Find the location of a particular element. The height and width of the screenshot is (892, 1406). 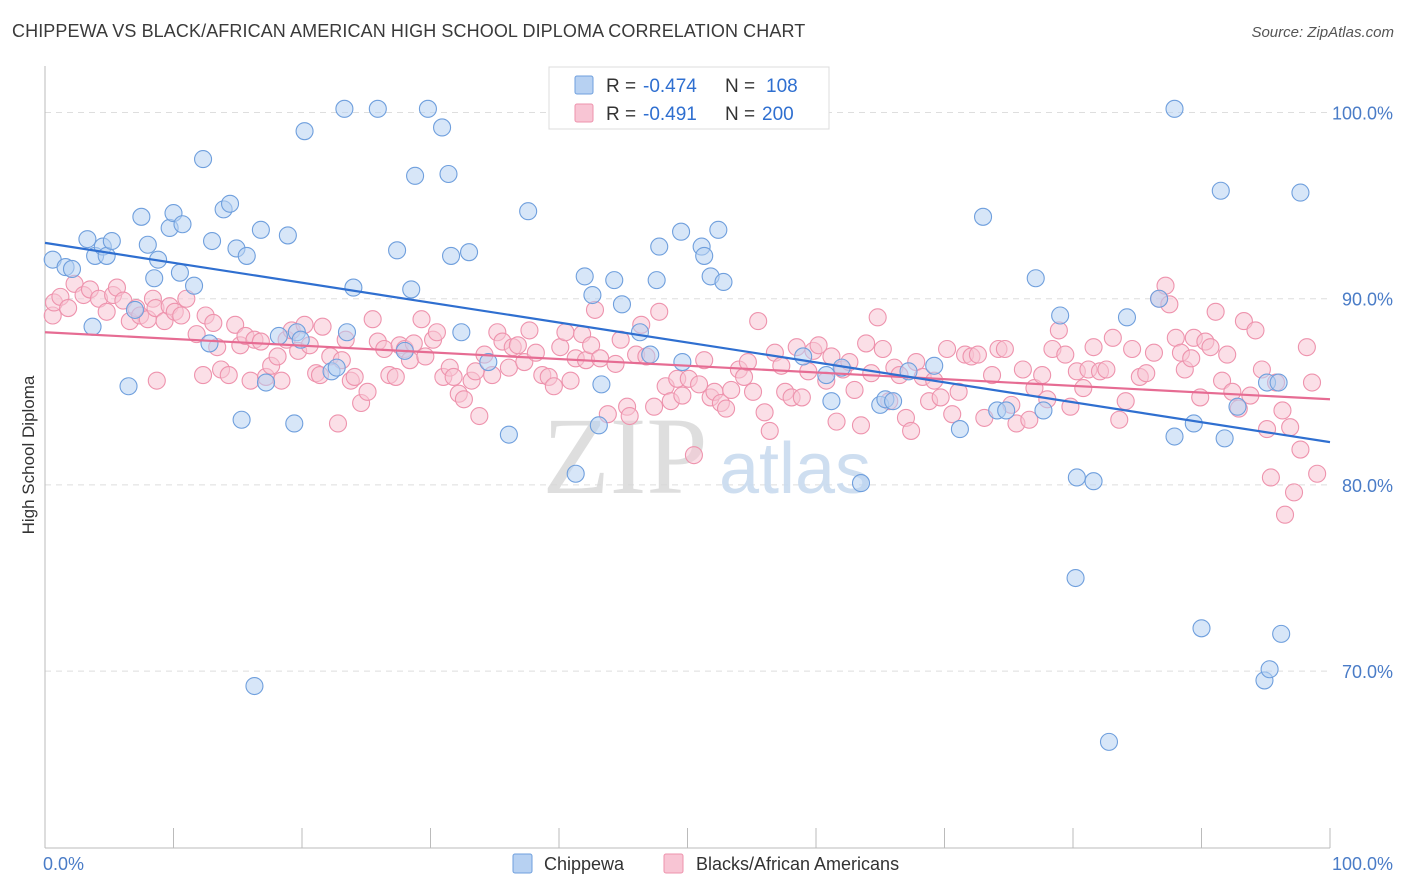

bottom-legend-chippewa: Chippewa is located at coordinates (584, 864).